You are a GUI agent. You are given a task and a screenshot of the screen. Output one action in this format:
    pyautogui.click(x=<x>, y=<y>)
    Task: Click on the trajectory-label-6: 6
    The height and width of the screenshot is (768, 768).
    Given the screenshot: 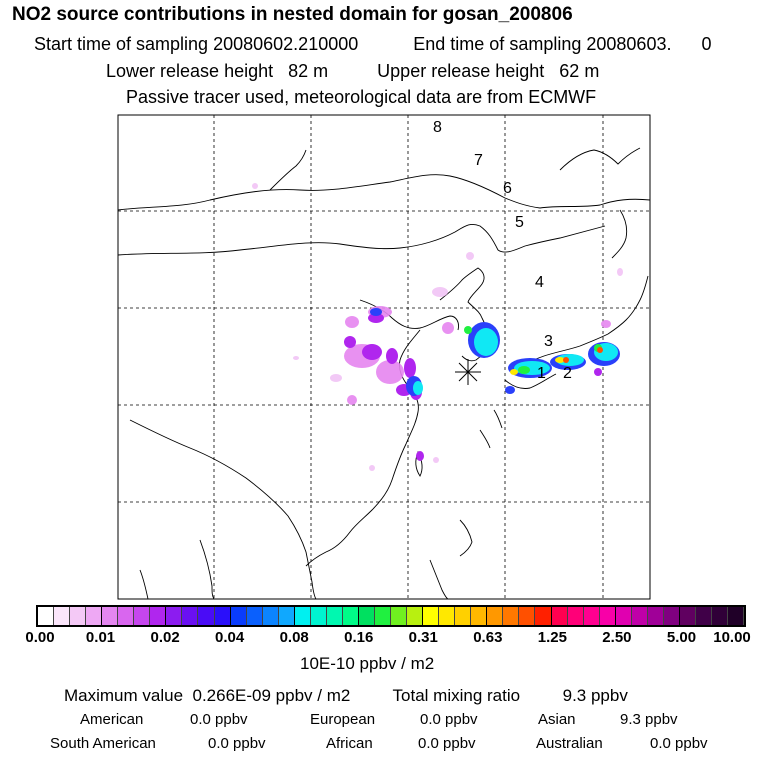 What is the action you would take?
    pyautogui.click(x=507, y=188)
    